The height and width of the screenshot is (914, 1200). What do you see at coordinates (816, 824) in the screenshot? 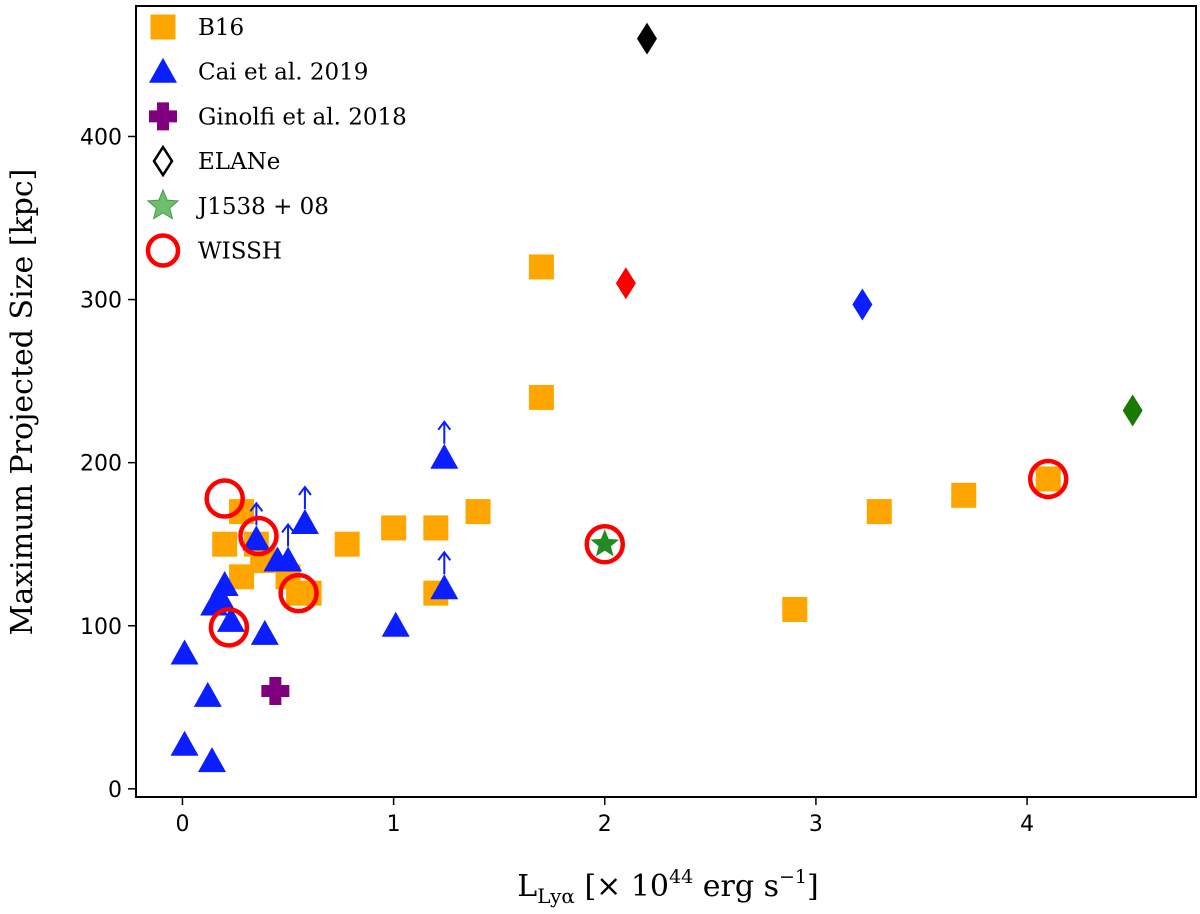
I see `x-tick-label-3: 3` at bounding box center [816, 824].